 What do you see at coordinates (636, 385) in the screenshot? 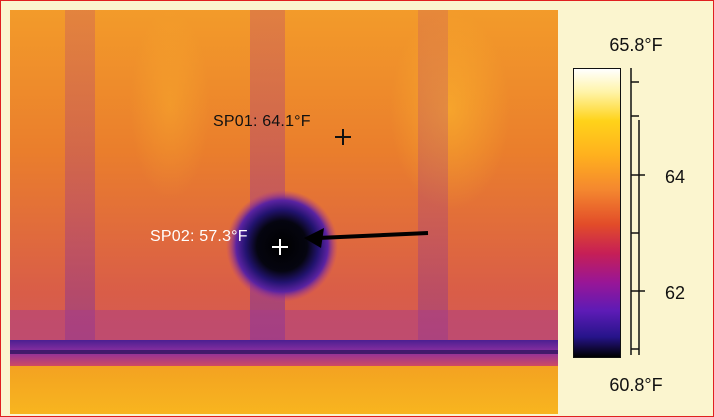
I see `scale-min-label: 60.8°F` at bounding box center [636, 385].